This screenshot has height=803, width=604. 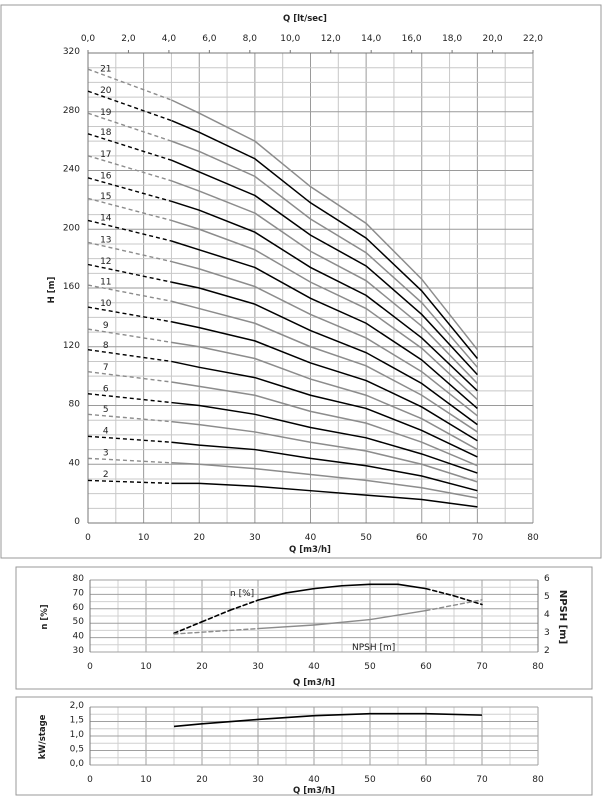 I want to click on stage-11-label: 11, so click(x=105, y=282).